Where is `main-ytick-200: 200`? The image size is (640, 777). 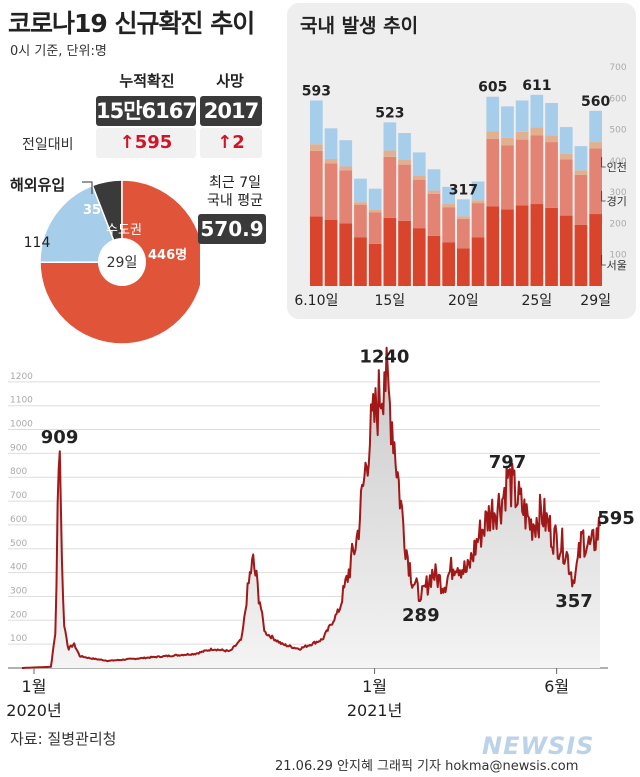 main-ytick-200: 200 is located at coordinates (18, 615).